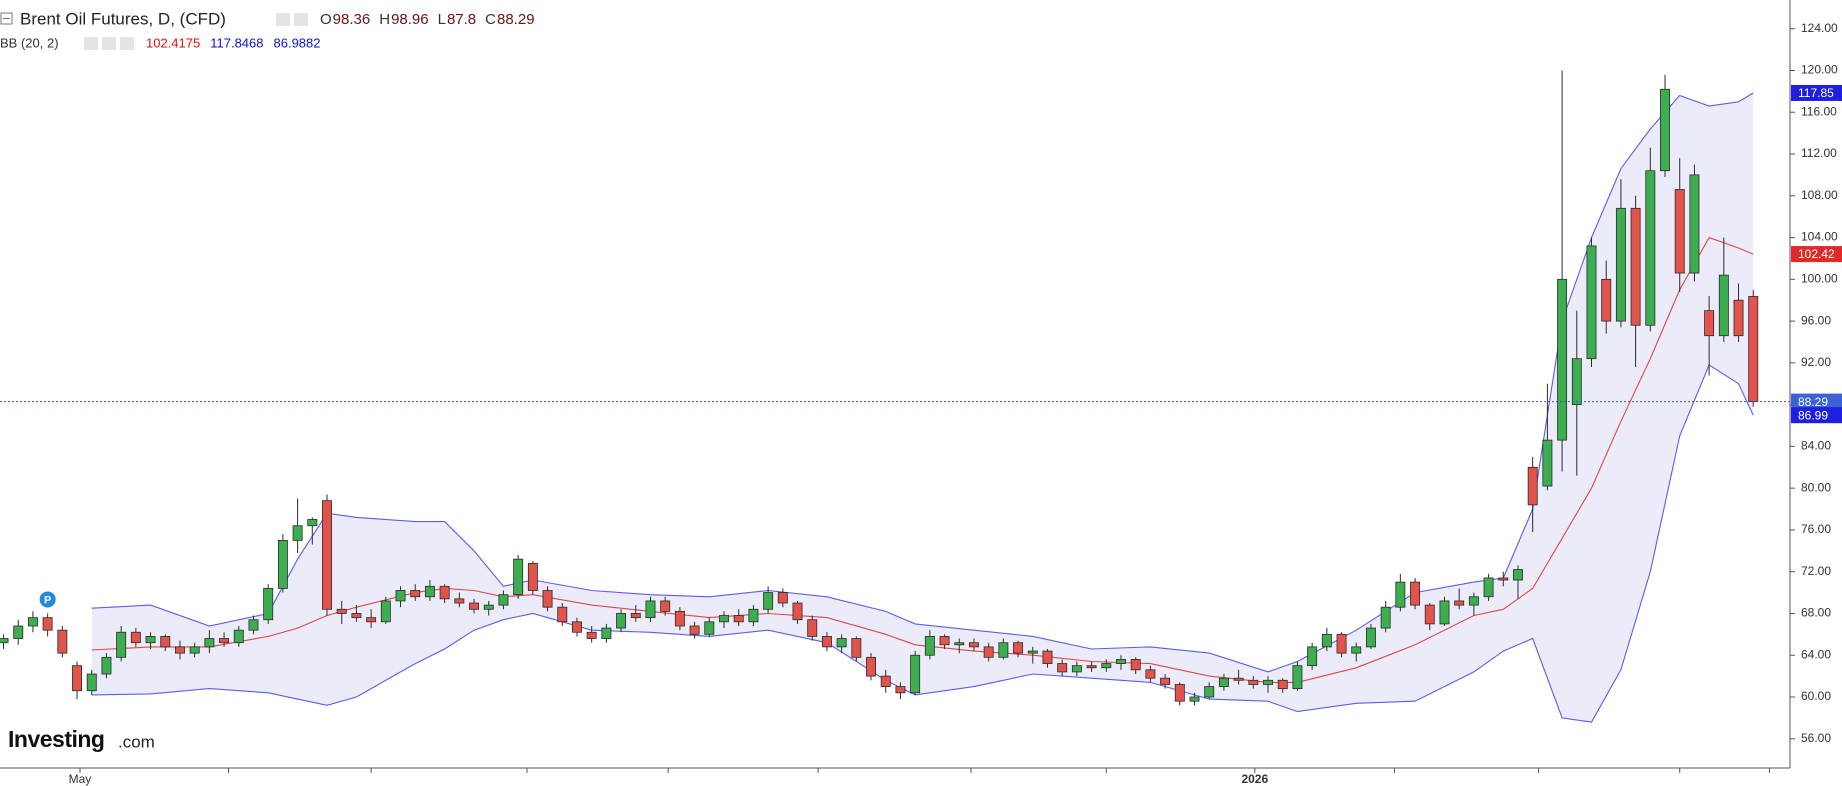 This screenshot has height=786, width=1842. What do you see at coordinates (1816, 738) in the screenshot?
I see `y-tick-label: 56.00` at bounding box center [1816, 738].